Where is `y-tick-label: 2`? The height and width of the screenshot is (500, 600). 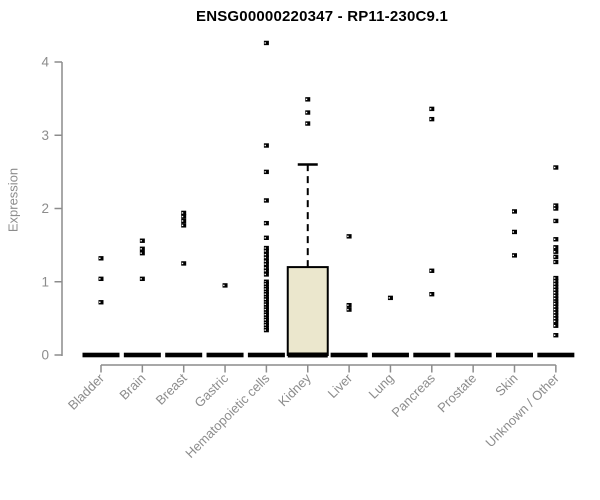
y-tick-label: 2 is located at coordinates (45, 208).